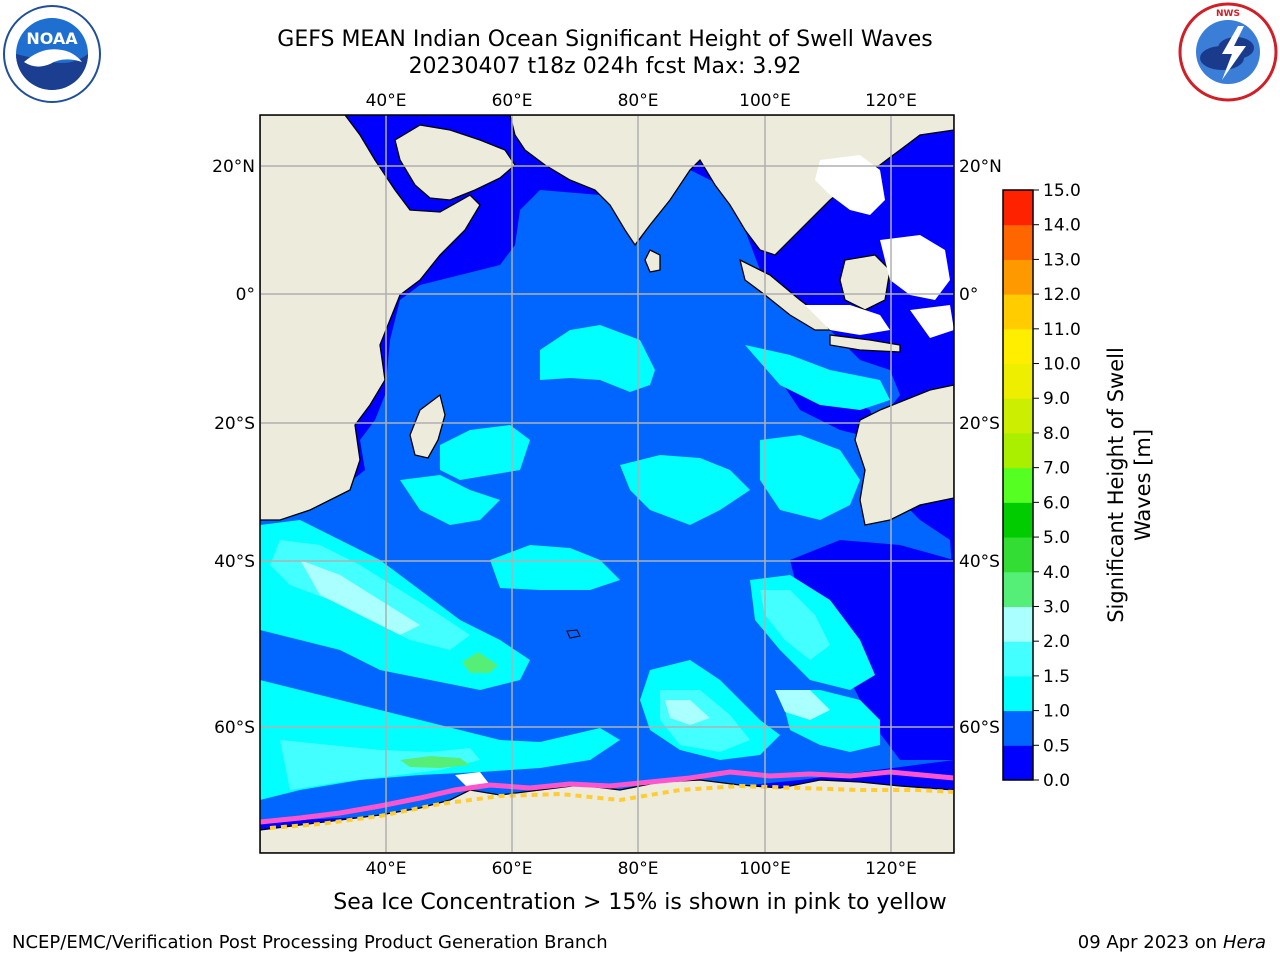 The height and width of the screenshot is (960, 1280). Describe the element at coordinates (1062, 226) in the screenshot. I see `colorbar-label: 14.0` at that location.